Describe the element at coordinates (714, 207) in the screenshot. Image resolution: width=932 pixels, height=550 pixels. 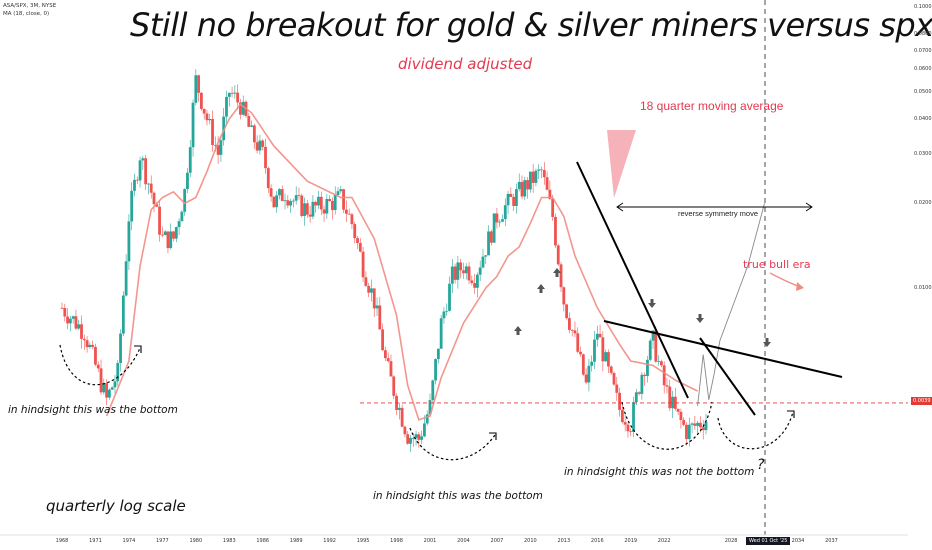
I see `symmetry-arrow` at that location.